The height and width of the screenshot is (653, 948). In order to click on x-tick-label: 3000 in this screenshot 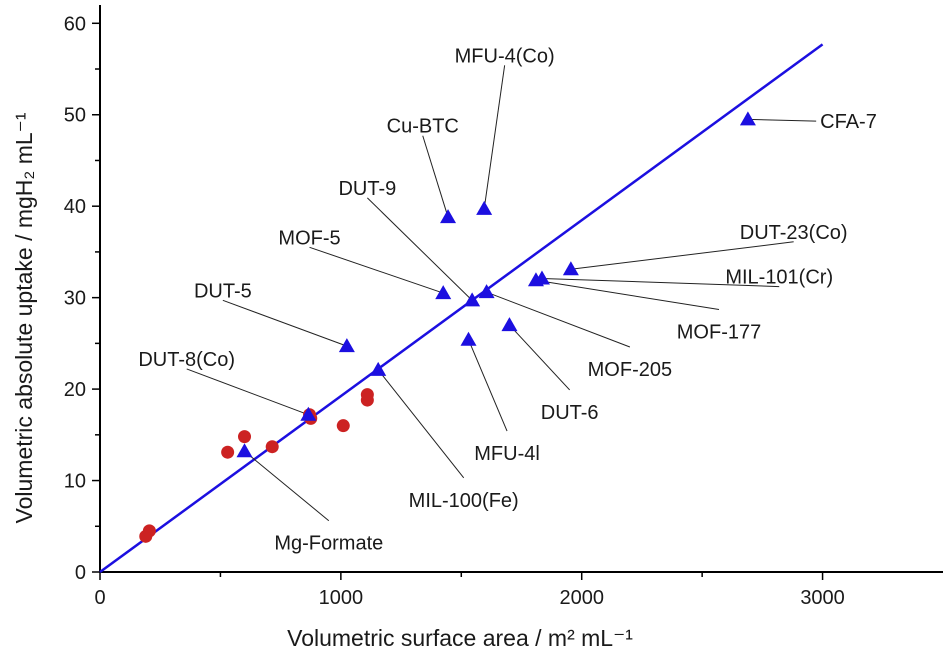, I will do `click(822, 598)`.